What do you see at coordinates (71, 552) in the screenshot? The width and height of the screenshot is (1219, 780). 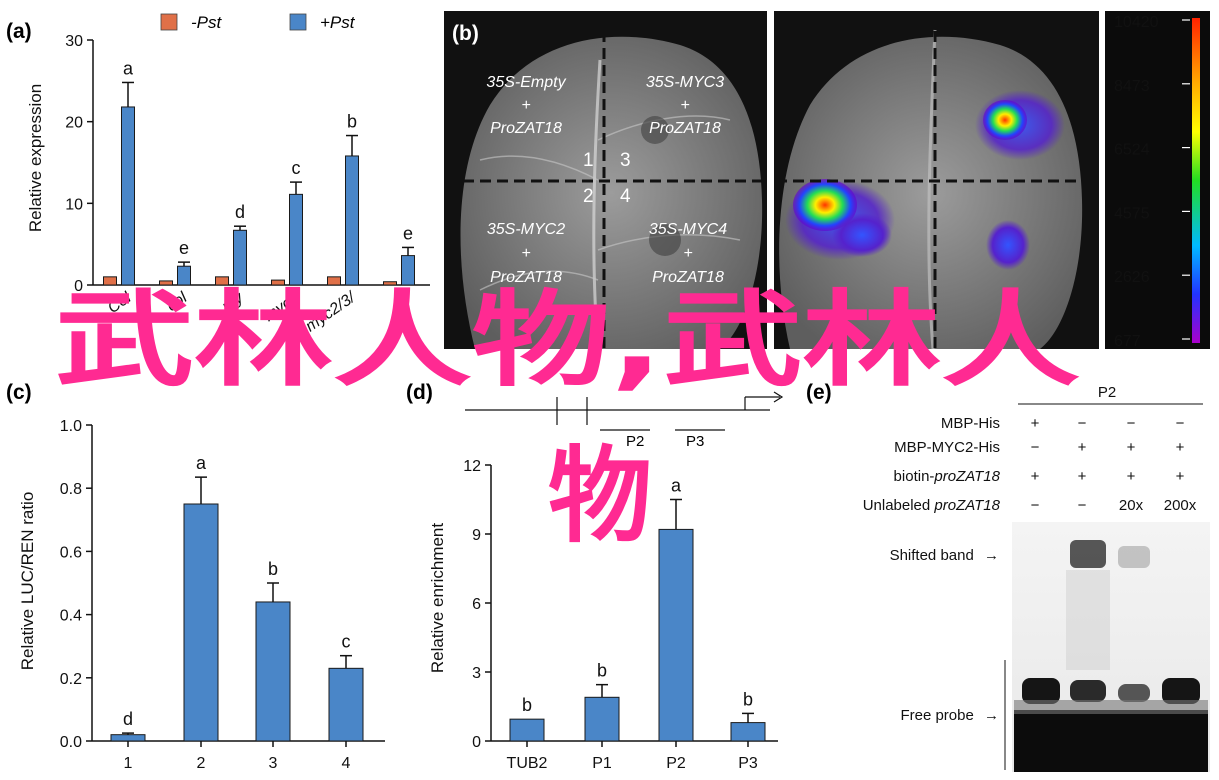 I see `y-tick-label: 0.6` at bounding box center [71, 552].